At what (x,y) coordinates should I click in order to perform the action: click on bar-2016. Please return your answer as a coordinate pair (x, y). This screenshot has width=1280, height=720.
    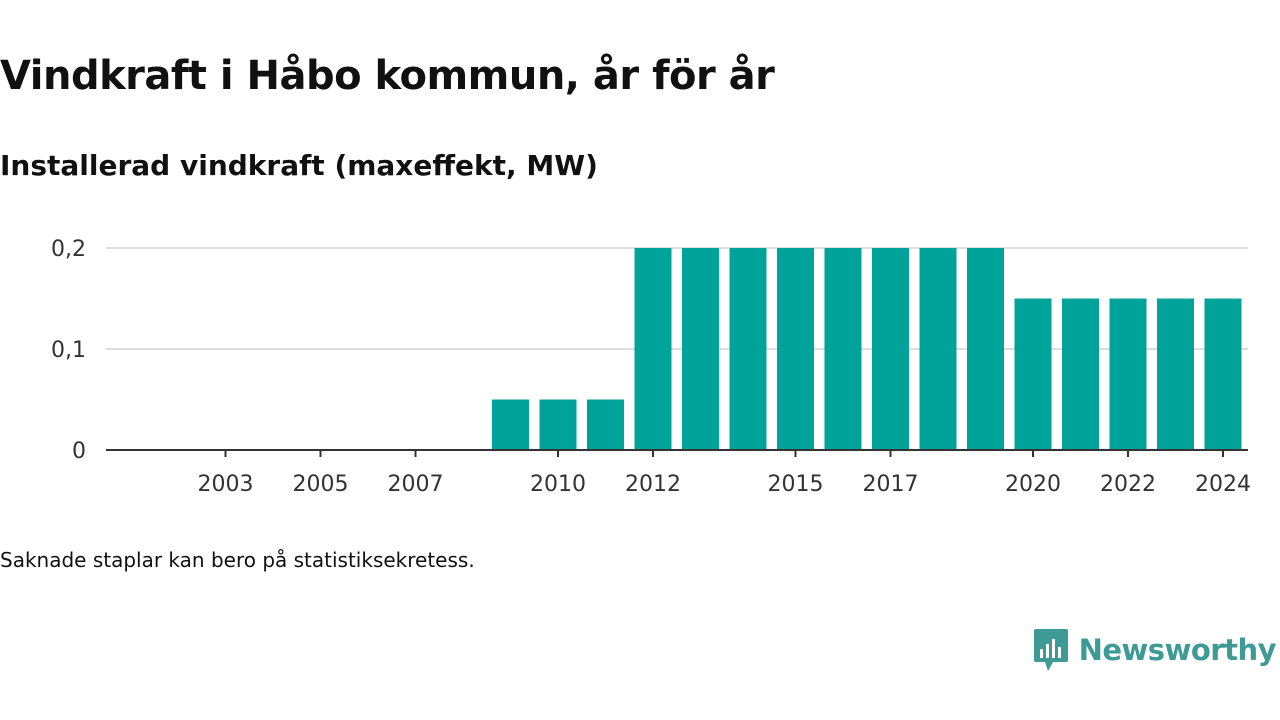
    Looking at the image, I should click on (843, 349).